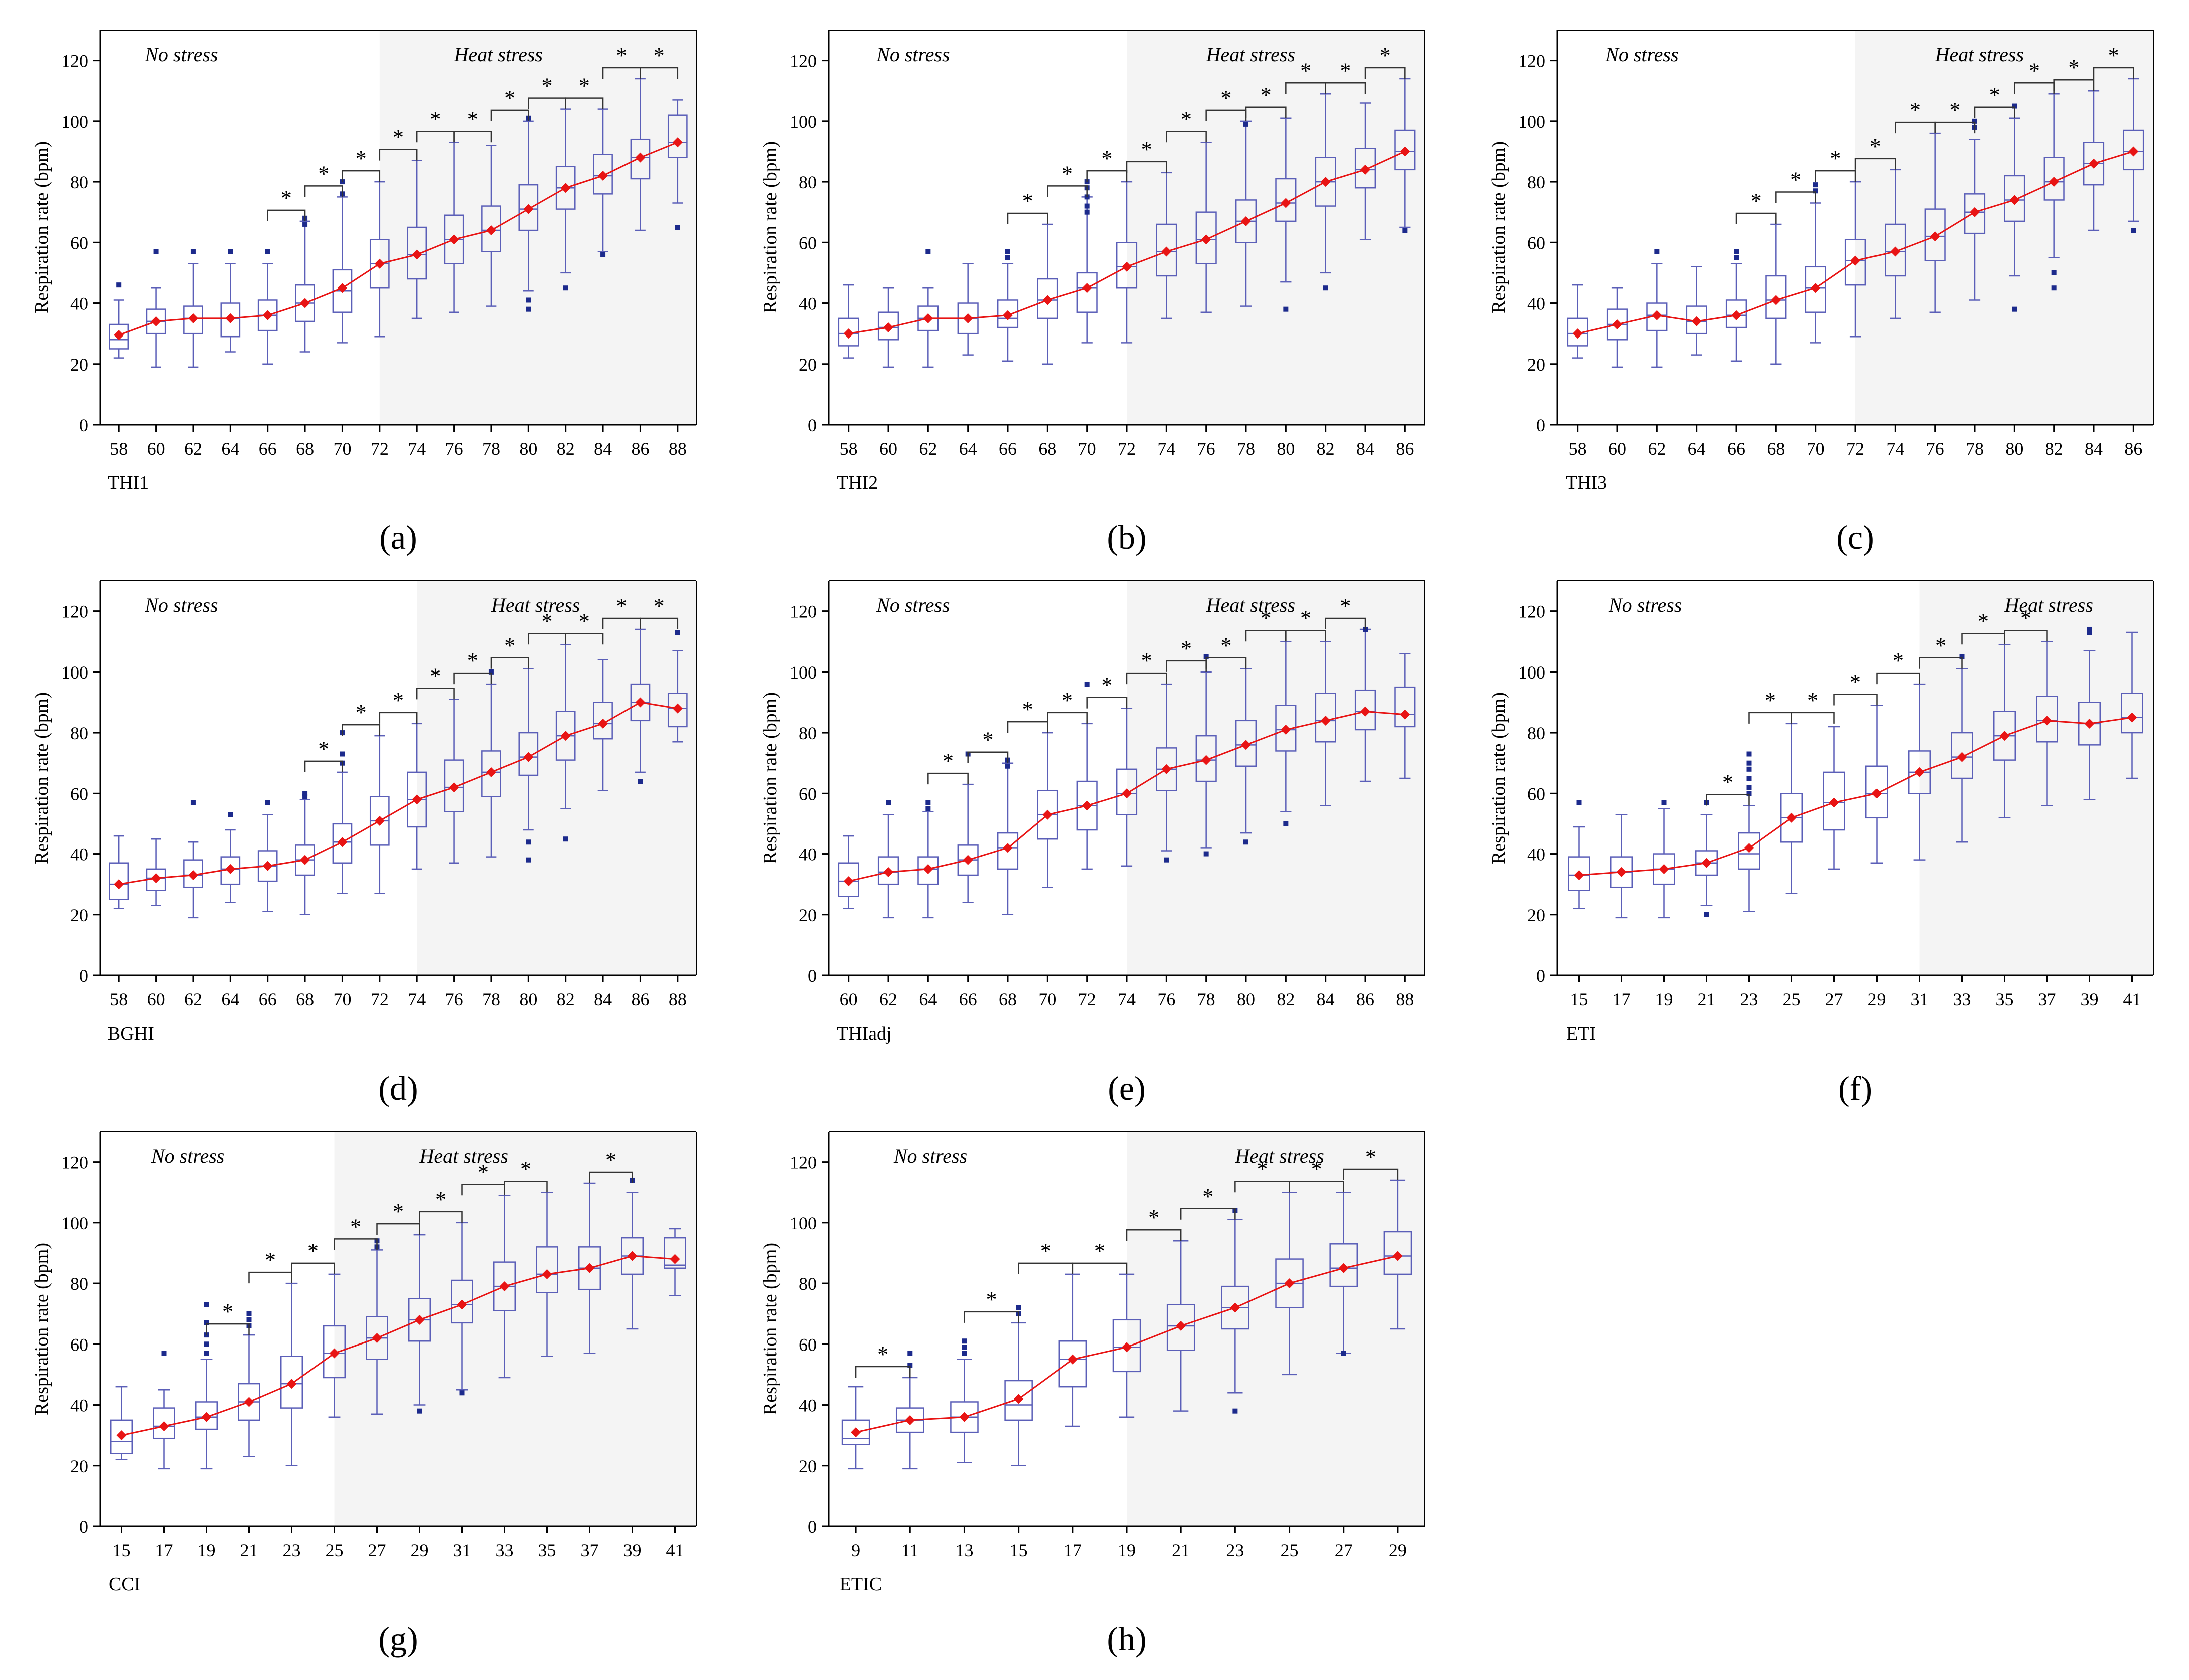  Describe the element at coordinates (808, 733) in the screenshot. I see `y-tick-label: 80` at that location.